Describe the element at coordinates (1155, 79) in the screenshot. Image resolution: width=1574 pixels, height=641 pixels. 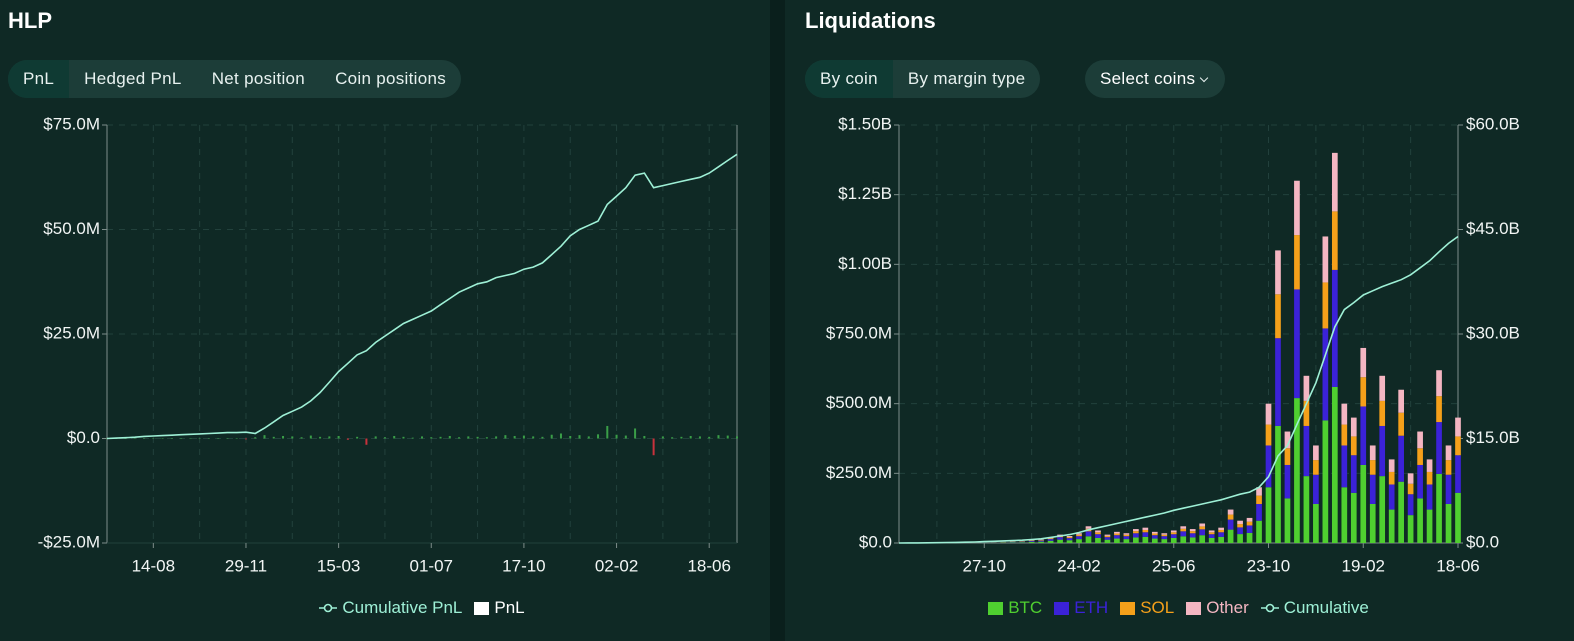
I see `select-coins-dropdown: Select coins` at that location.